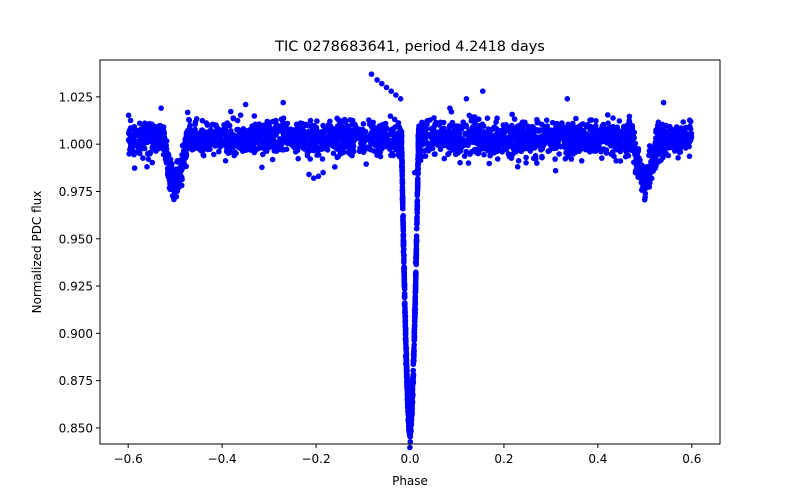  Describe the element at coordinates (76, 334) in the screenshot. I see `y-tick-label: 0.900` at that location.